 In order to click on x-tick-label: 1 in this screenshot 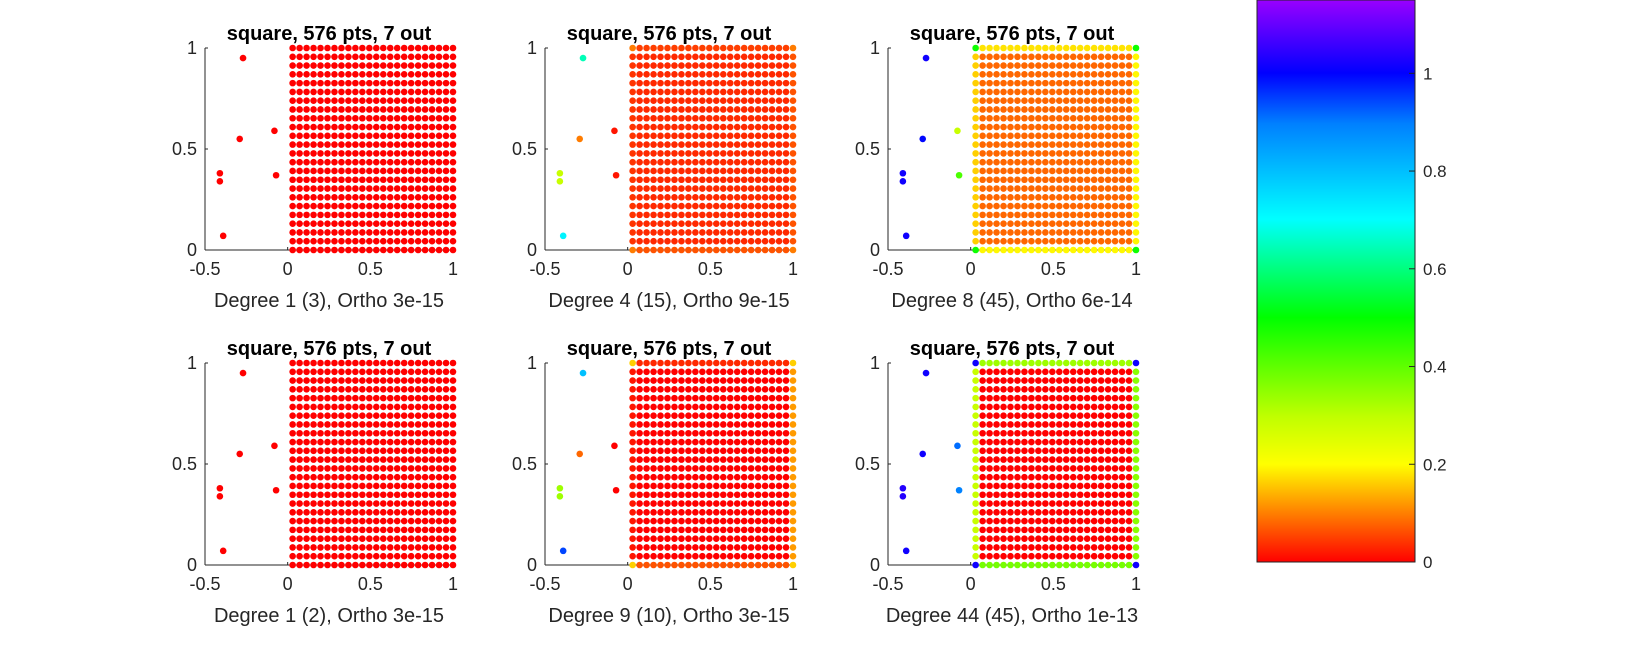, I will do `click(453, 269)`.